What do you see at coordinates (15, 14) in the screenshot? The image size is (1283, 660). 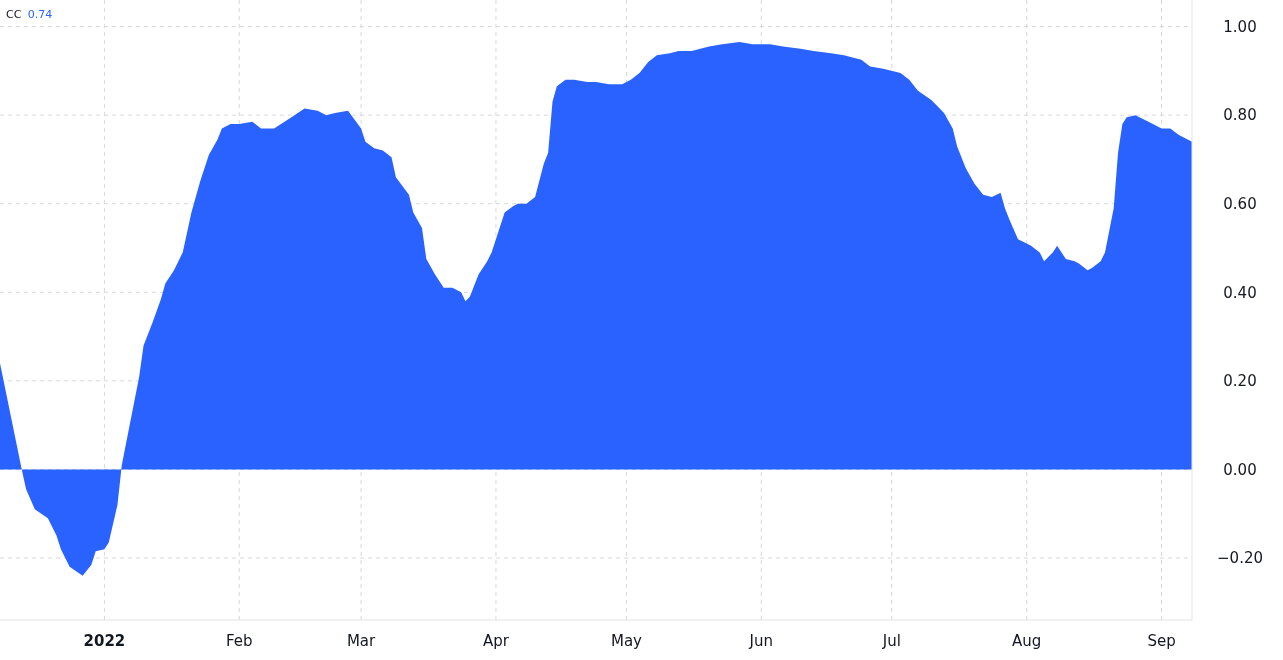 I see `text: CC` at bounding box center [15, 14].